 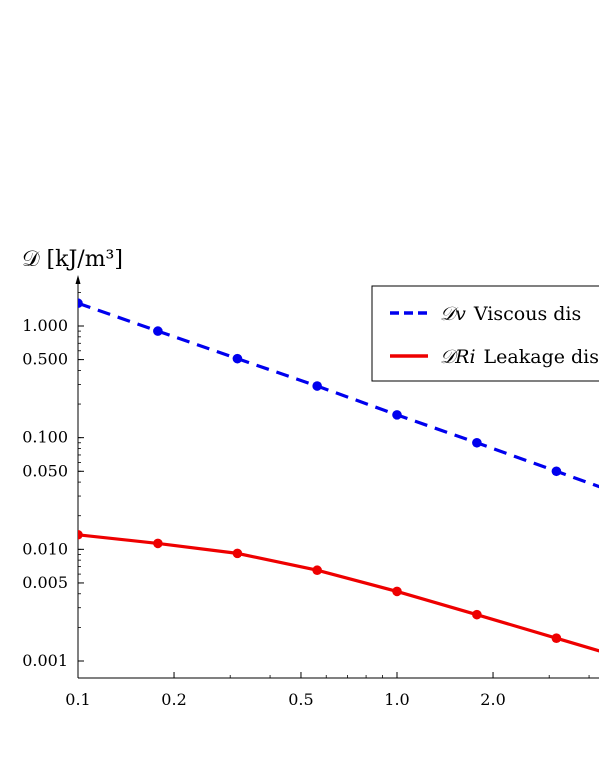 What do you see at coordinates (519, 357) in the screenshot?
I see `legend-entry: 𝒟Ri Leakage dis` at bounding box center [519, 357].